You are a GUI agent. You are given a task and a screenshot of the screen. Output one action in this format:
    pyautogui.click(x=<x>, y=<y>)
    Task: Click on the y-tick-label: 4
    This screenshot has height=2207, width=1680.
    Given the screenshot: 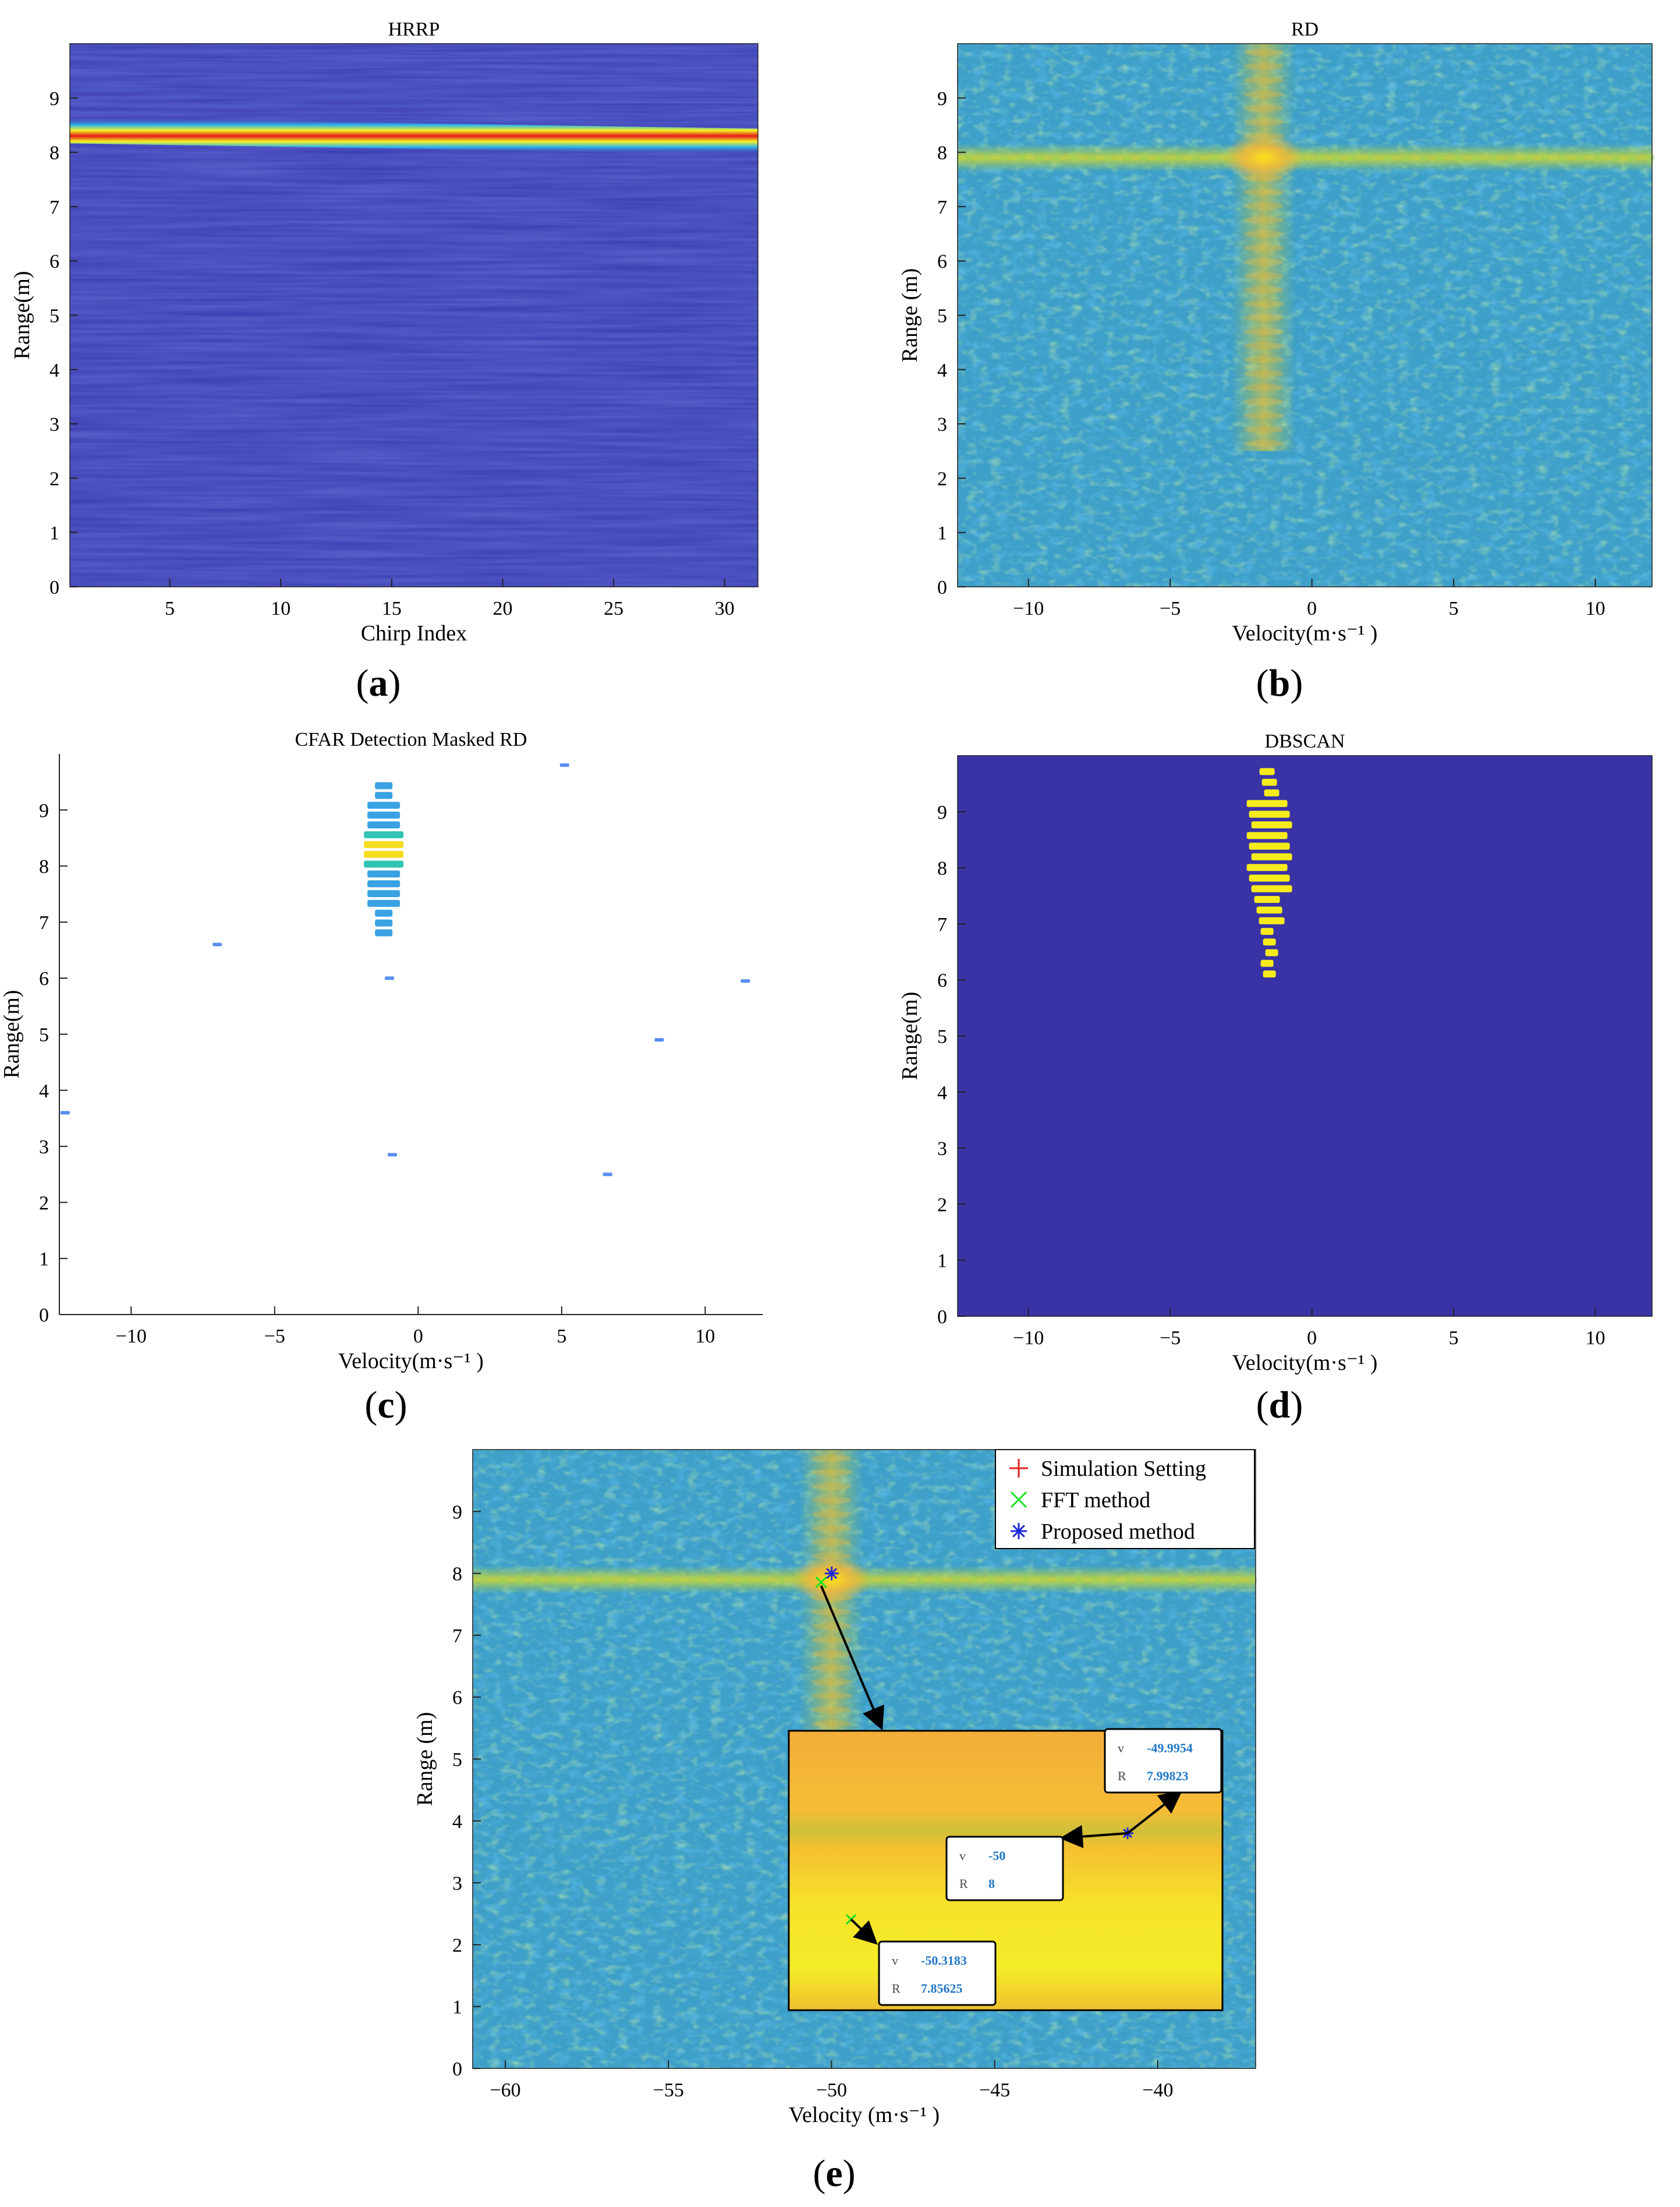 What is the action you would take?
    pyautogui.click(x=942, y=1093)
    